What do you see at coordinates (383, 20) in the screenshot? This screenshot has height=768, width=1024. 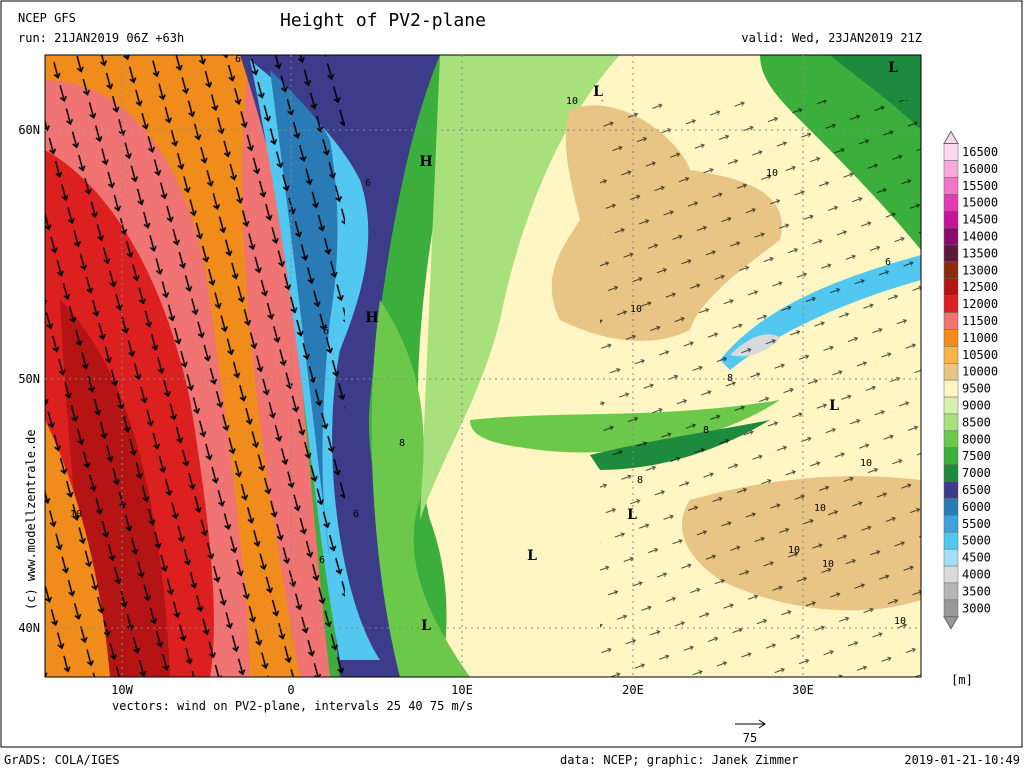 I see `title: Height of PV2-plane` at bounding box center [383, 20].